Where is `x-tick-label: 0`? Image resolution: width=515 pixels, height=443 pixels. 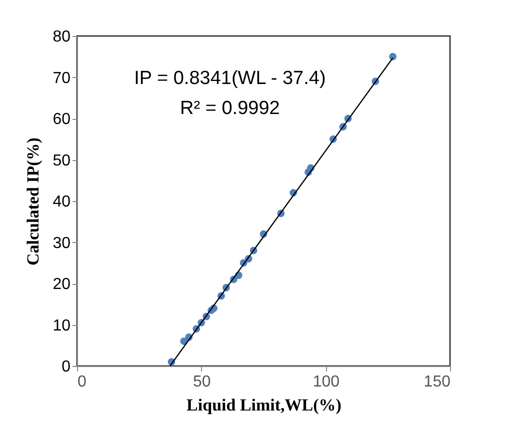 x-tick-label: 0 is located at coordinates (82, 382).